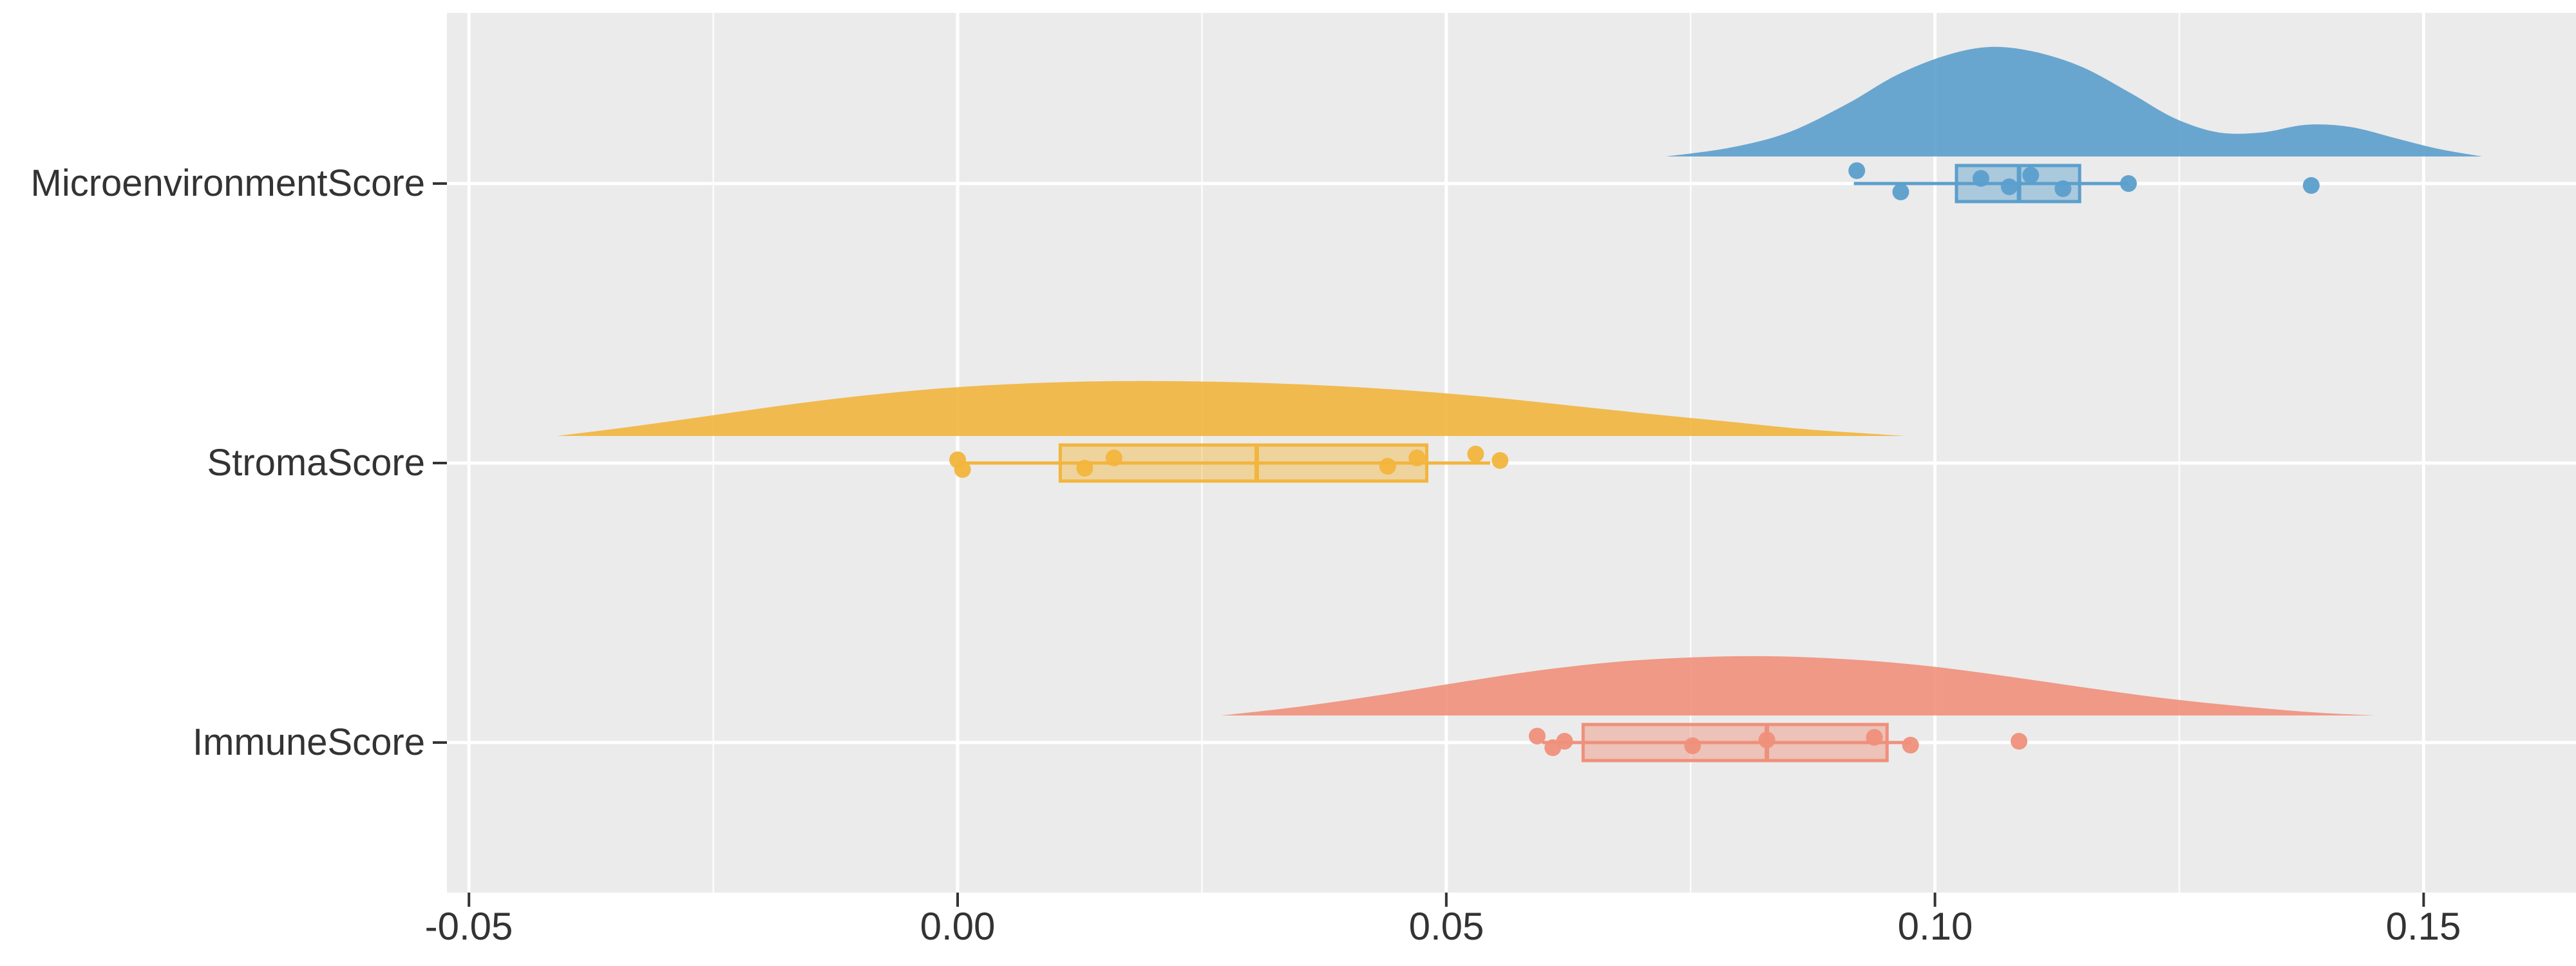 The width and height of the screenshot is (2576, 966). What do you see at coordinates (1935, 926) in the screenshot?
I see `x-tick-label-010: 0.10` at bounding box center [1935, 926].